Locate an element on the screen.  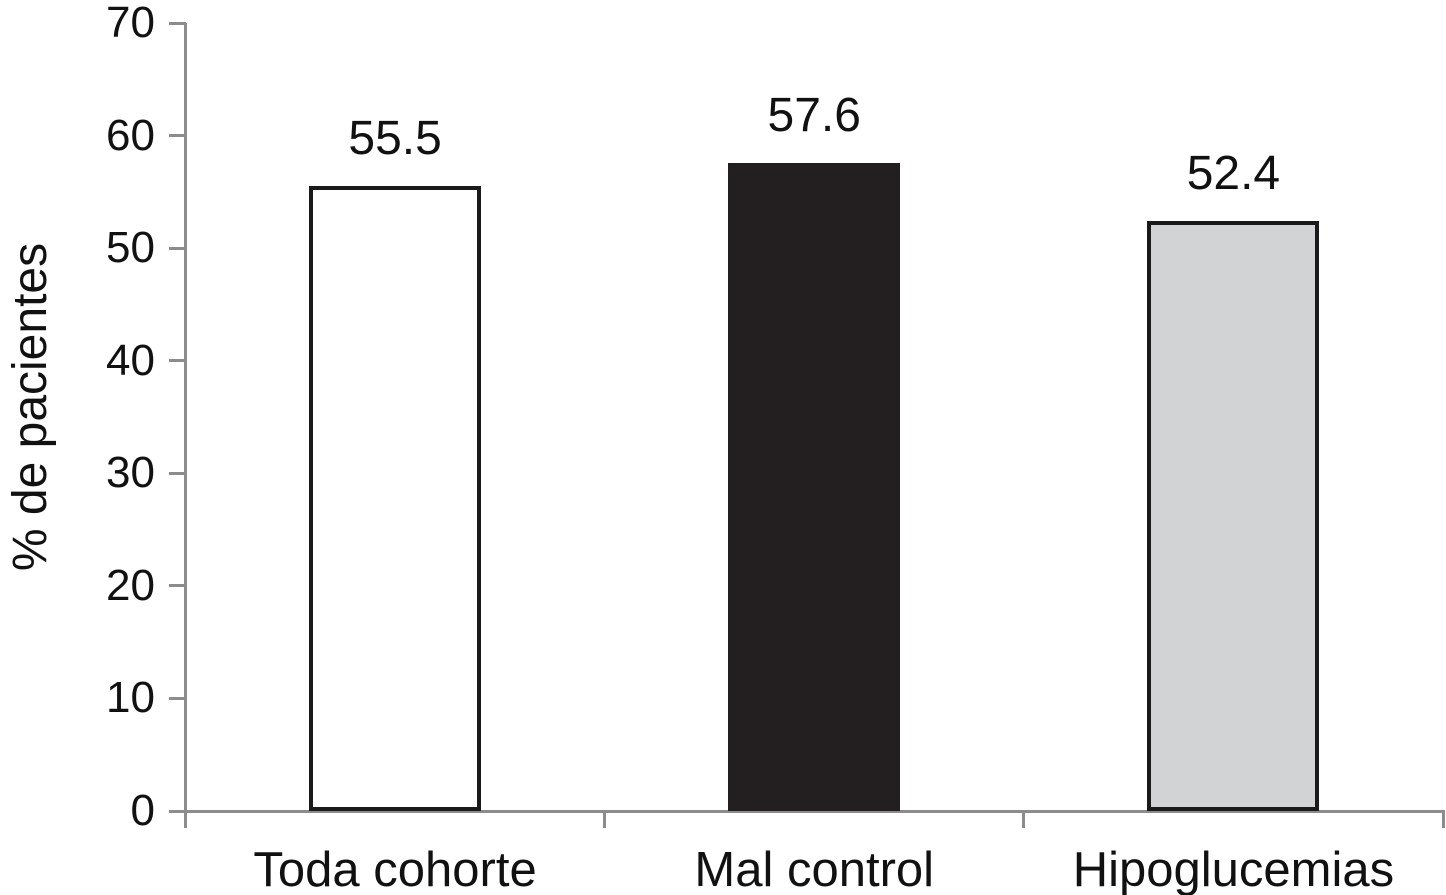
y-tick-label: 50 is located at coordinates (130, 248).